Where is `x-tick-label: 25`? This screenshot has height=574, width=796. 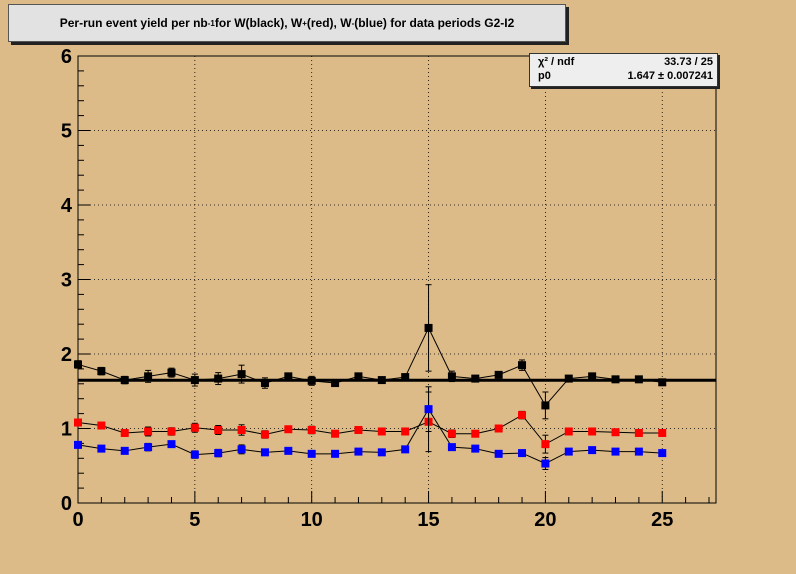 x-tick-label: 25 is located at coordinates (662, 520).